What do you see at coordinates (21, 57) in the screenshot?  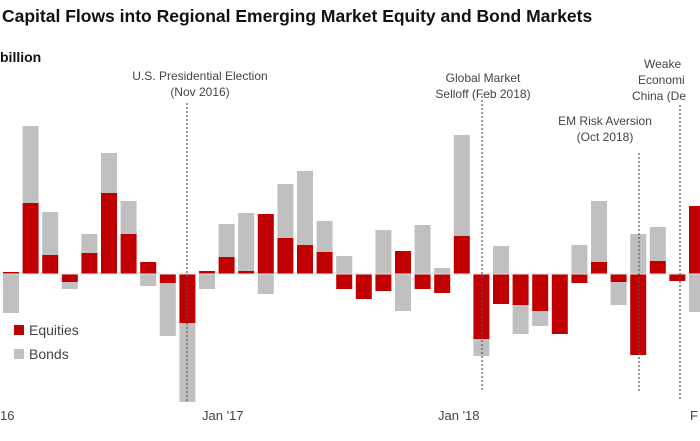 I see `y-axis-label: billion` at bounding box center [21, 57].